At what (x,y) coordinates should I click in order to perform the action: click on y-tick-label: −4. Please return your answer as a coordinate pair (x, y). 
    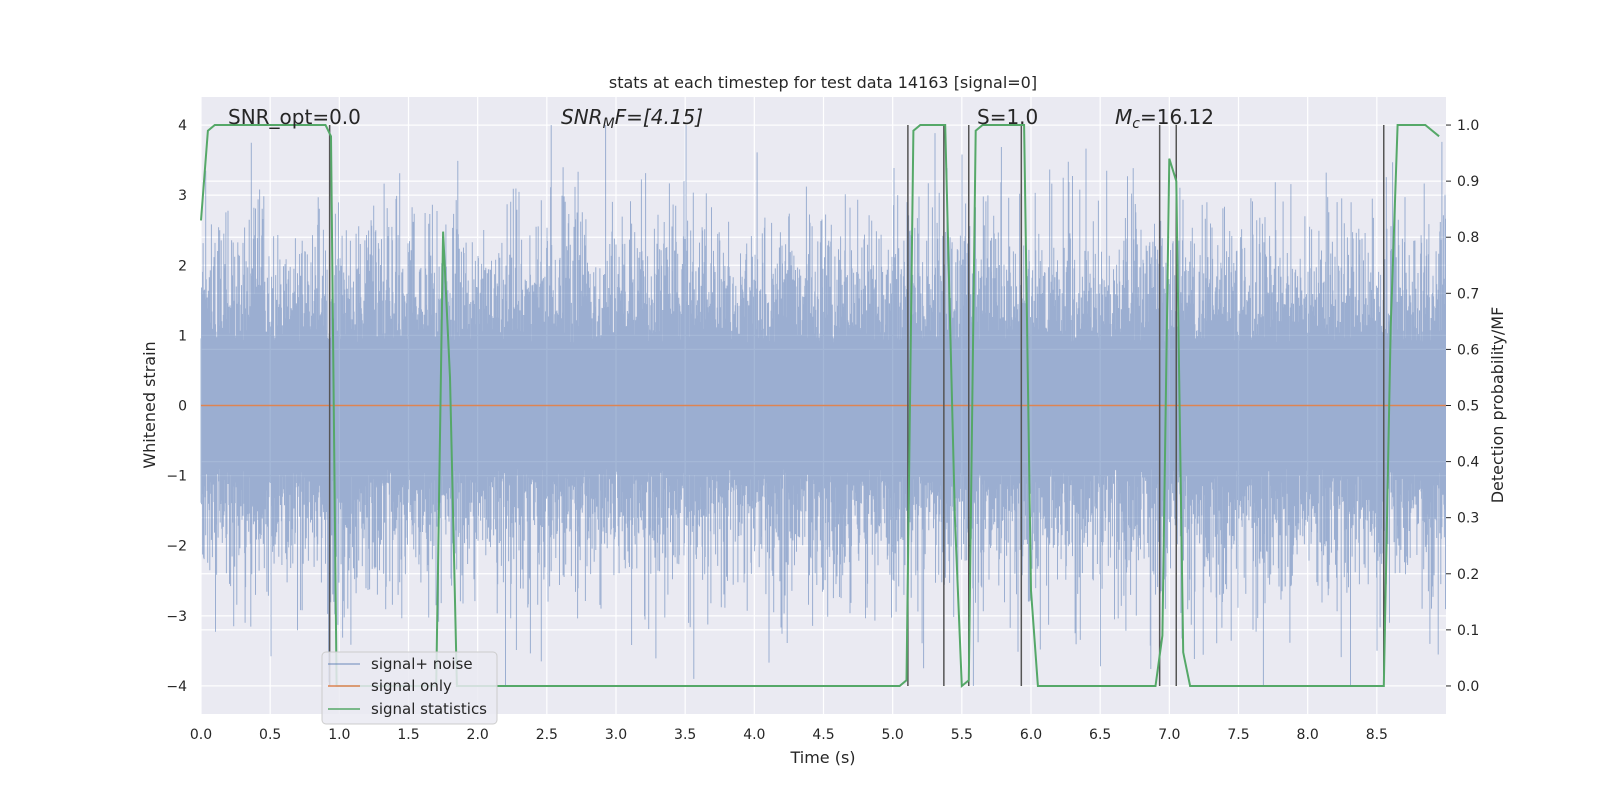
    Looking at the image, I should click on (176, 687).